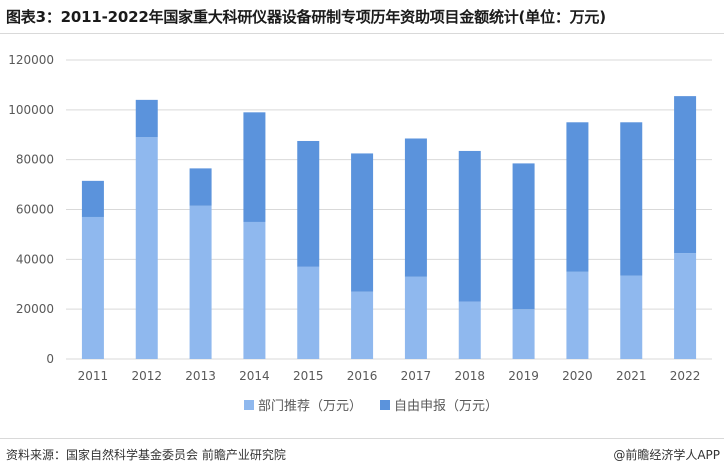 This screenshot has width=724, height=472. What do you see at coordinates (93, 376) in the screenshot?
I see `x-tick-label: 2011` at bounding box center [93, 376].